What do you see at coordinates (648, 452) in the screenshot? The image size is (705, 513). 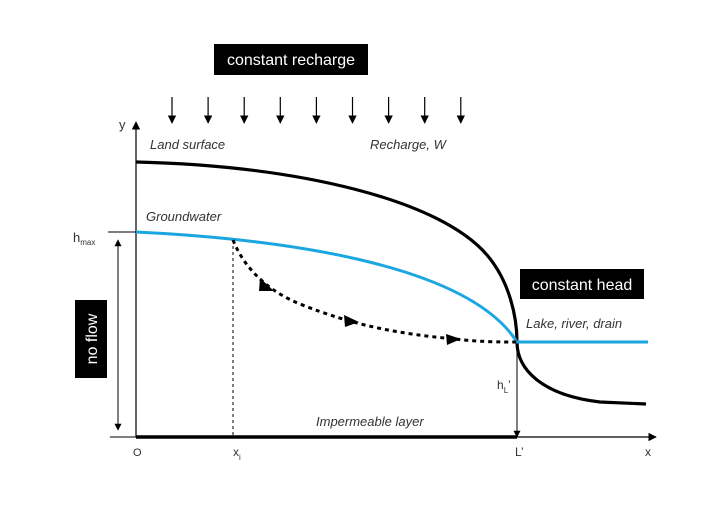 I see `x-axis-label: x` at bounding box center [648, 452].